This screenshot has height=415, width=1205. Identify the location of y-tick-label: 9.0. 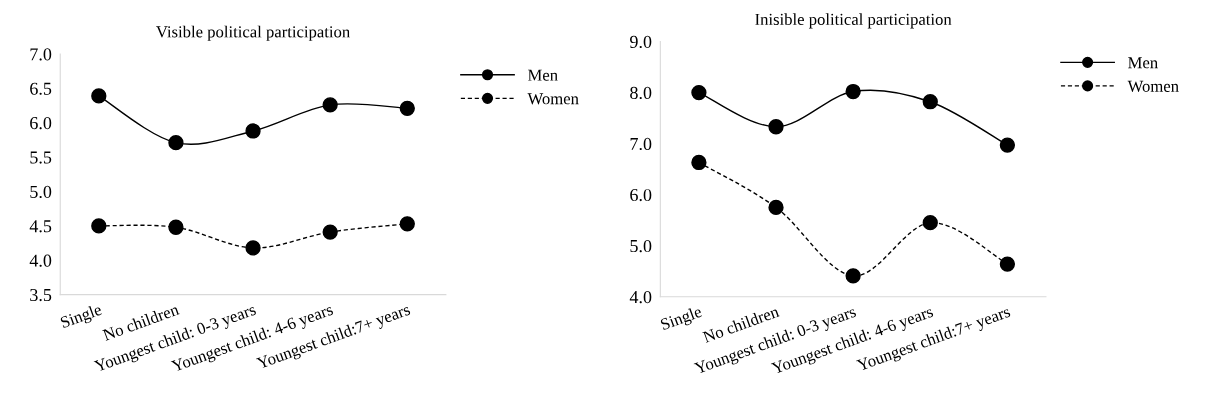
(641, 42).